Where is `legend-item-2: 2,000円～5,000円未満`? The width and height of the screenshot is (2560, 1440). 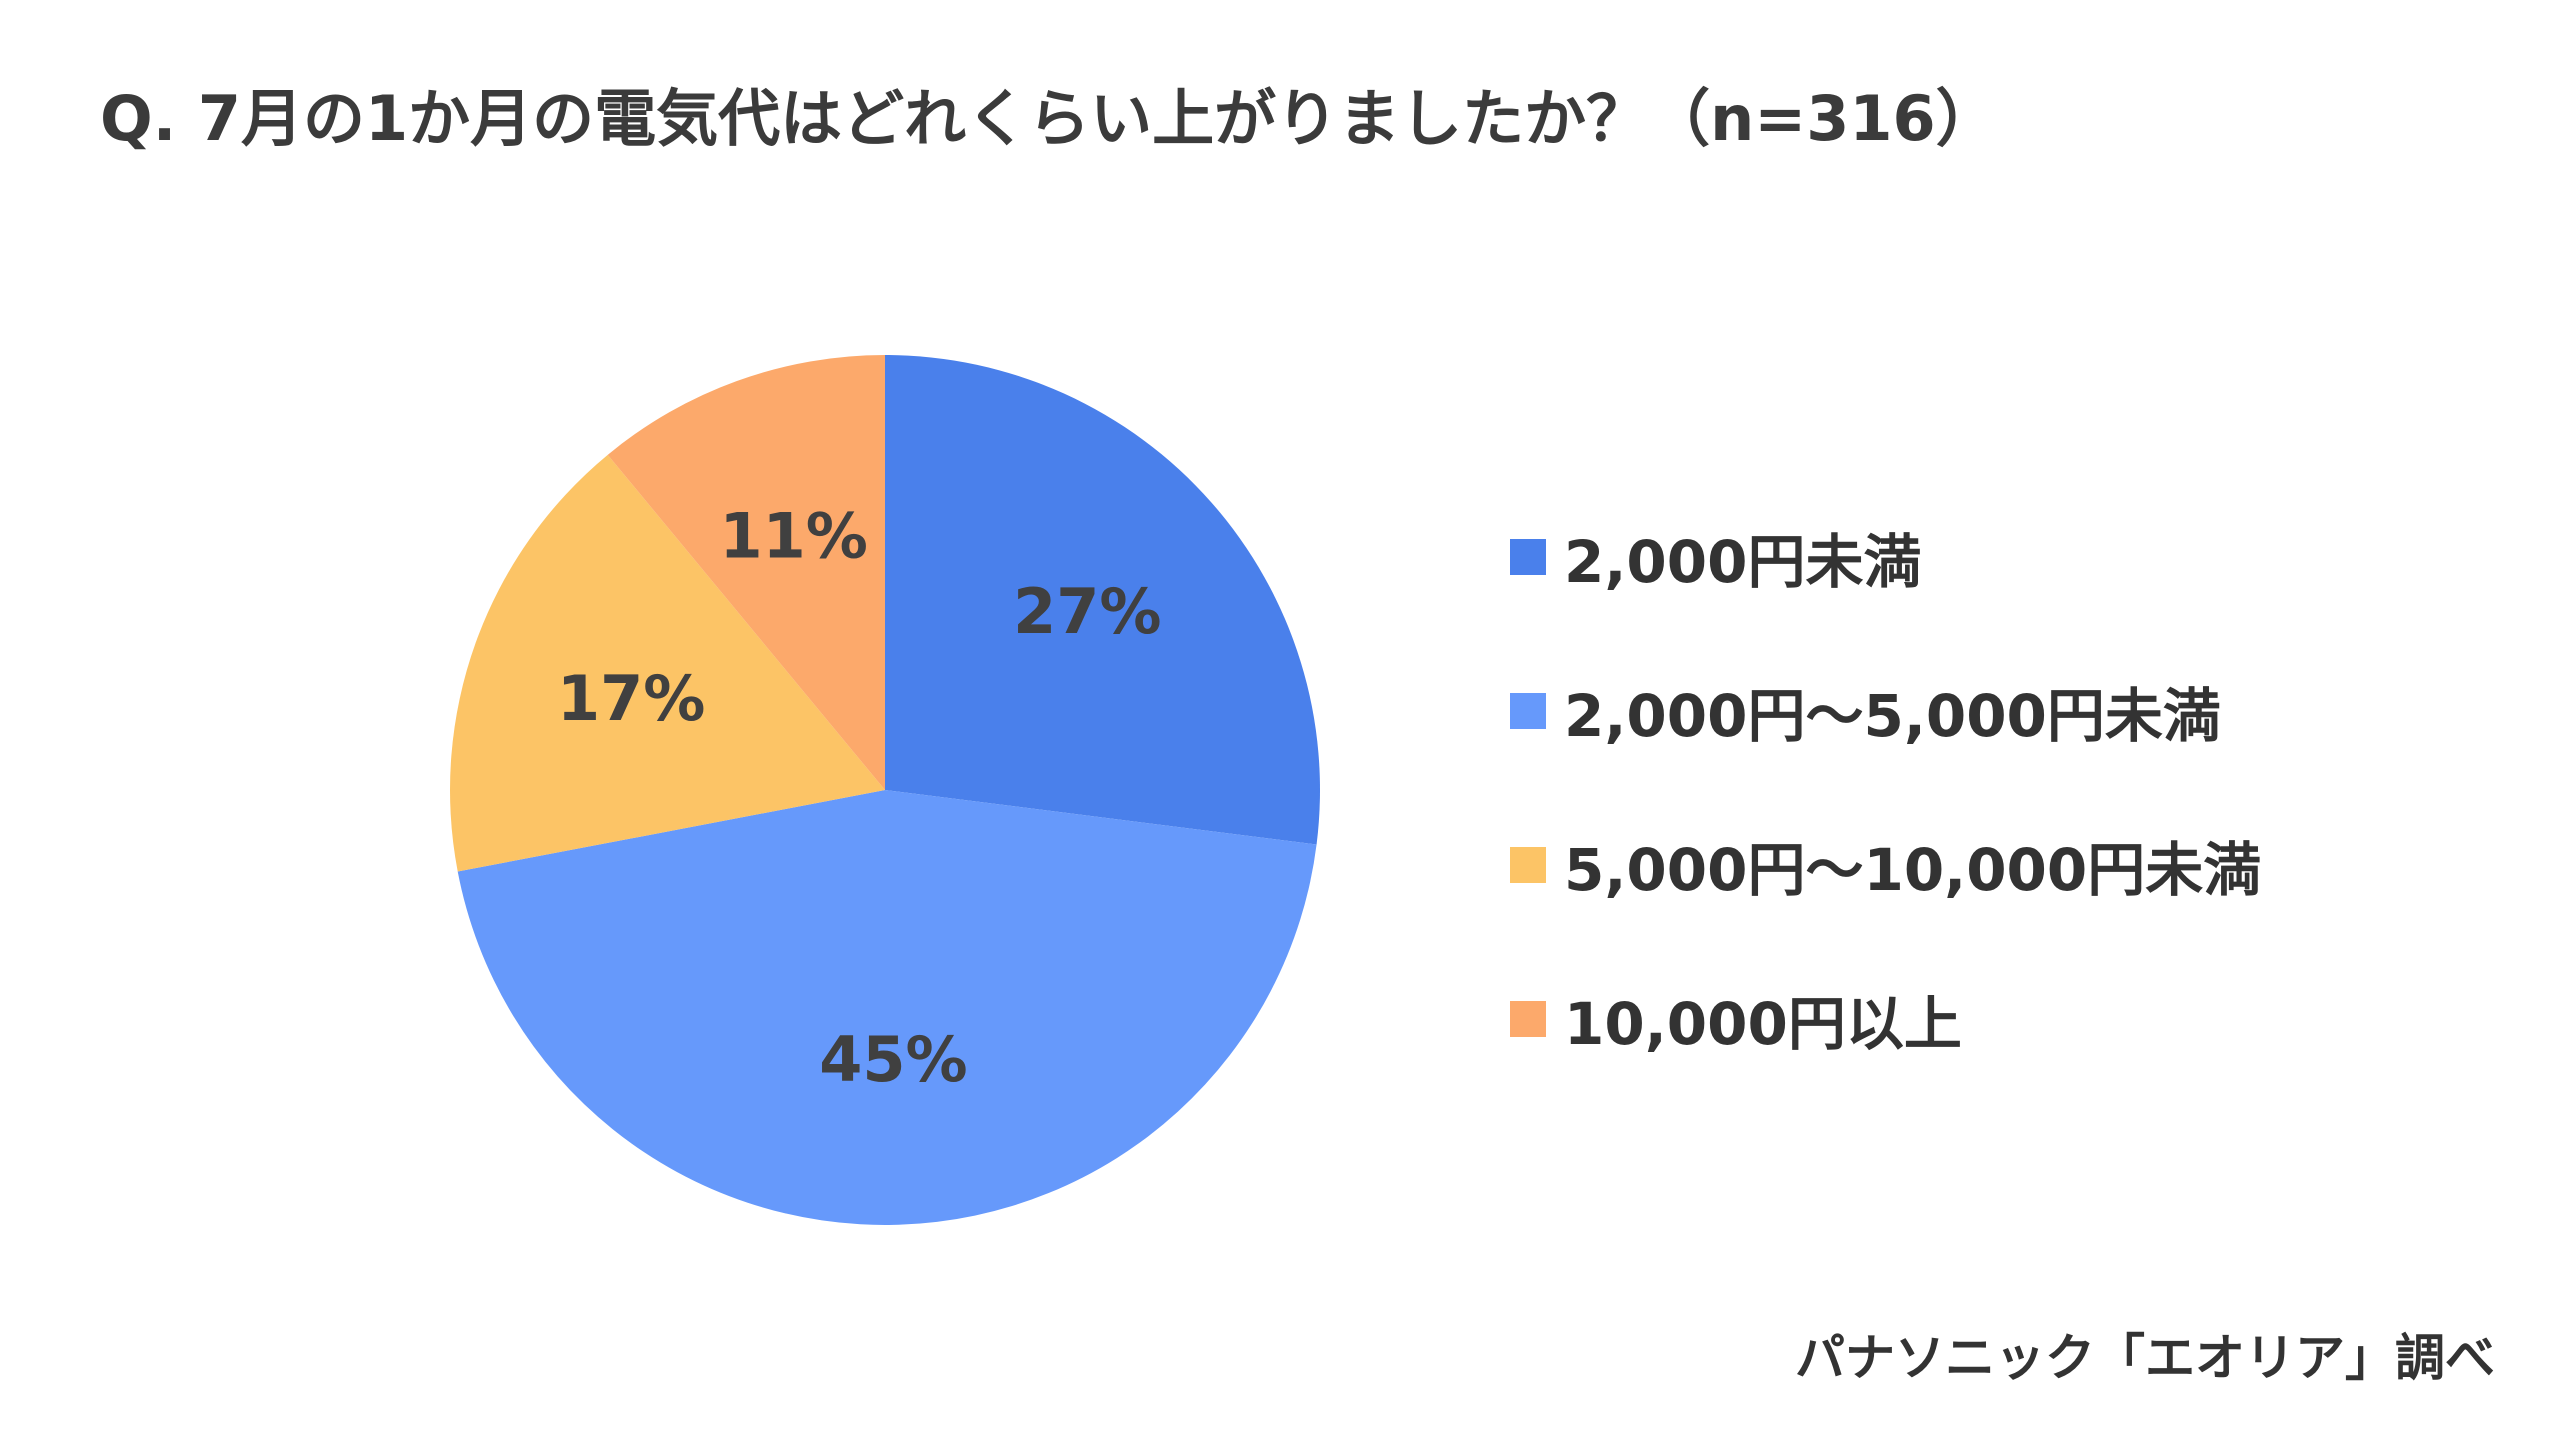
legend-item-2: 2,000円～5,000円未満 is located at coordinates (1885, 711).